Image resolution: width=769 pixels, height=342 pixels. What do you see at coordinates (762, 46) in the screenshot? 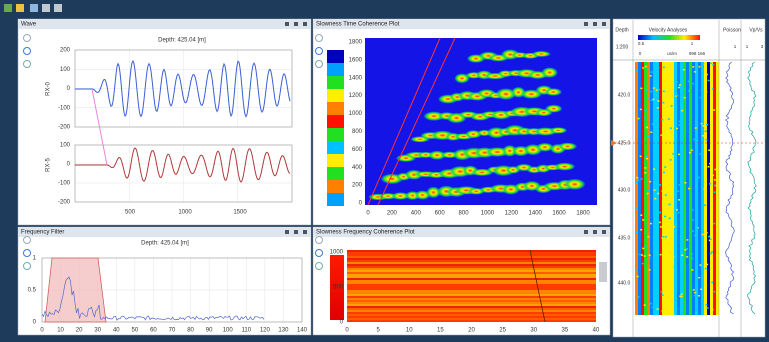
I see `scale-label: 3` at bounding box center [762, 46].